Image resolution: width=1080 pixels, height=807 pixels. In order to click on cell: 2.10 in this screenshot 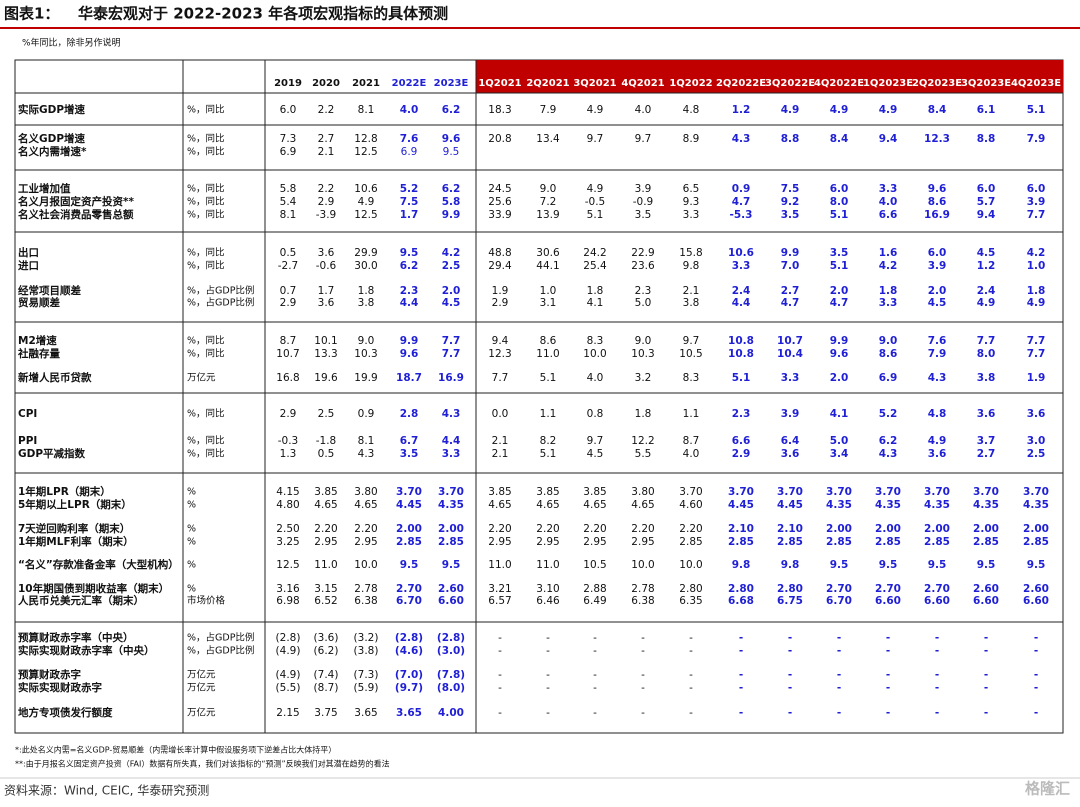, I will do `click(741, 529)`.